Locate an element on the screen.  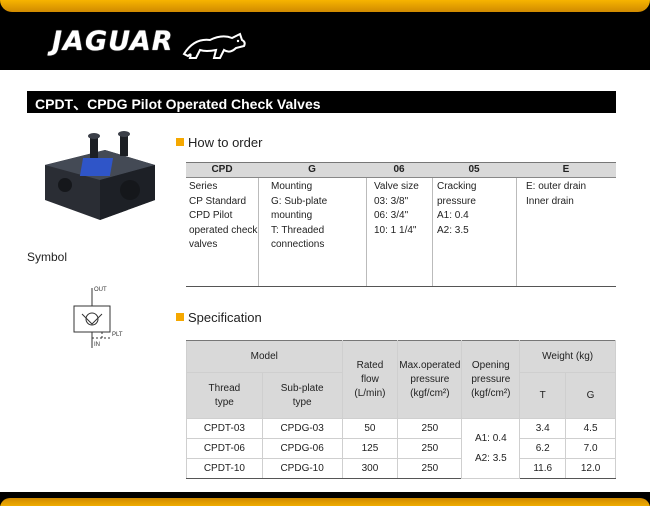
max-pressure-header: Max.operated pressure (kgf/cm²) is located at coordinates (430, 379).